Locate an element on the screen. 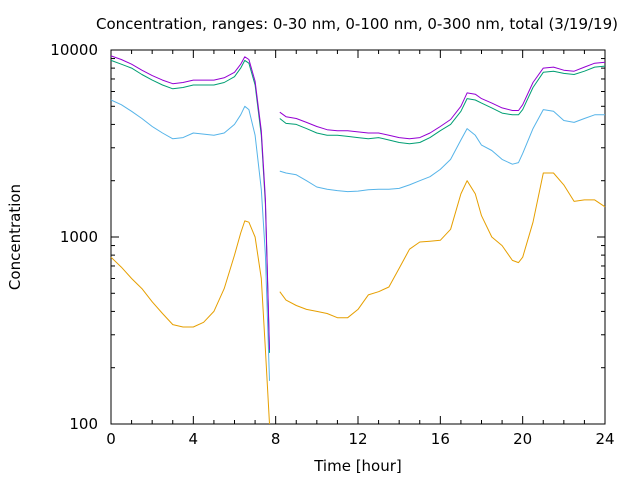 The height and width of the screenshot is (480, 640). x-tick-label: 20 is located at coordinates (522, 439).